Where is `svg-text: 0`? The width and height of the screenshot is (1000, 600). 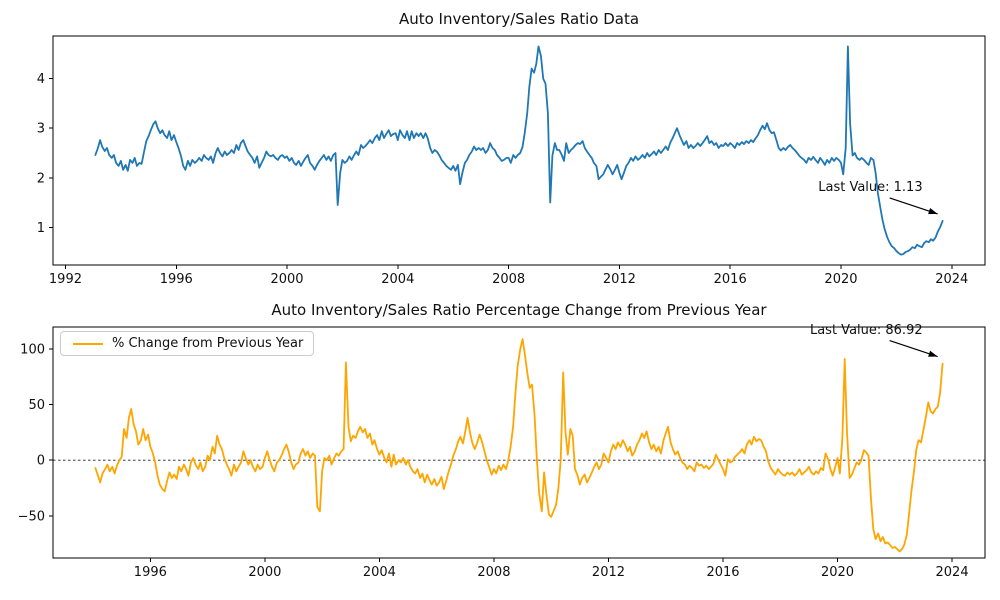
svg-text: 0 is located at coordinates (41, 461).